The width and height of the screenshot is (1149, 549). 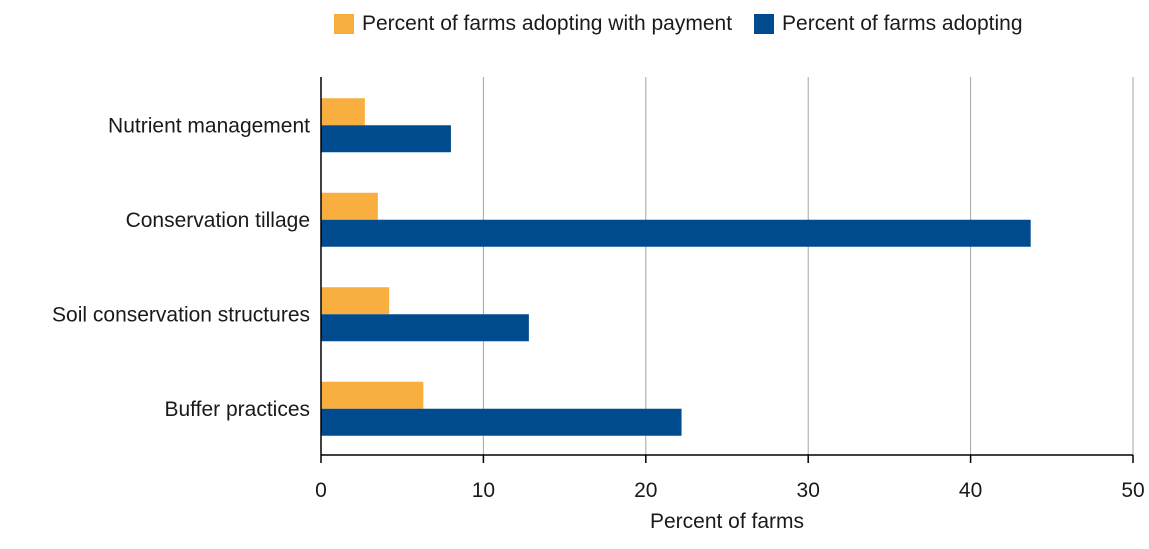 What do you see at coordinates (764, 24) in the screenshot?
I see `legend-swatch-adopting` at bounding box center [764, 24].